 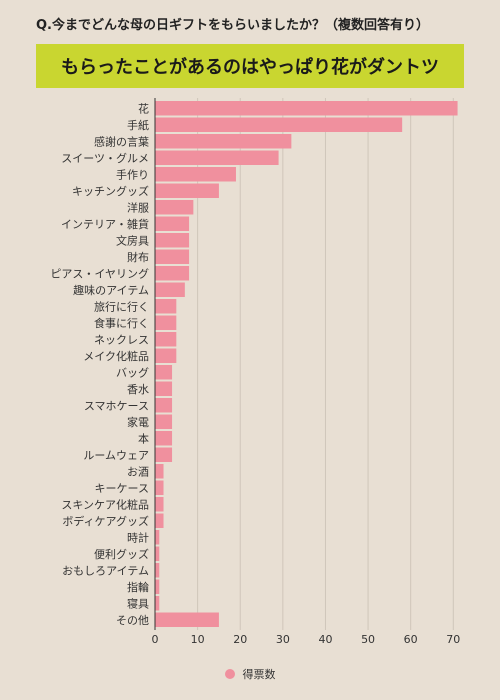 I want to click on category-label: 食事に行く, so click(x=121, y=323).